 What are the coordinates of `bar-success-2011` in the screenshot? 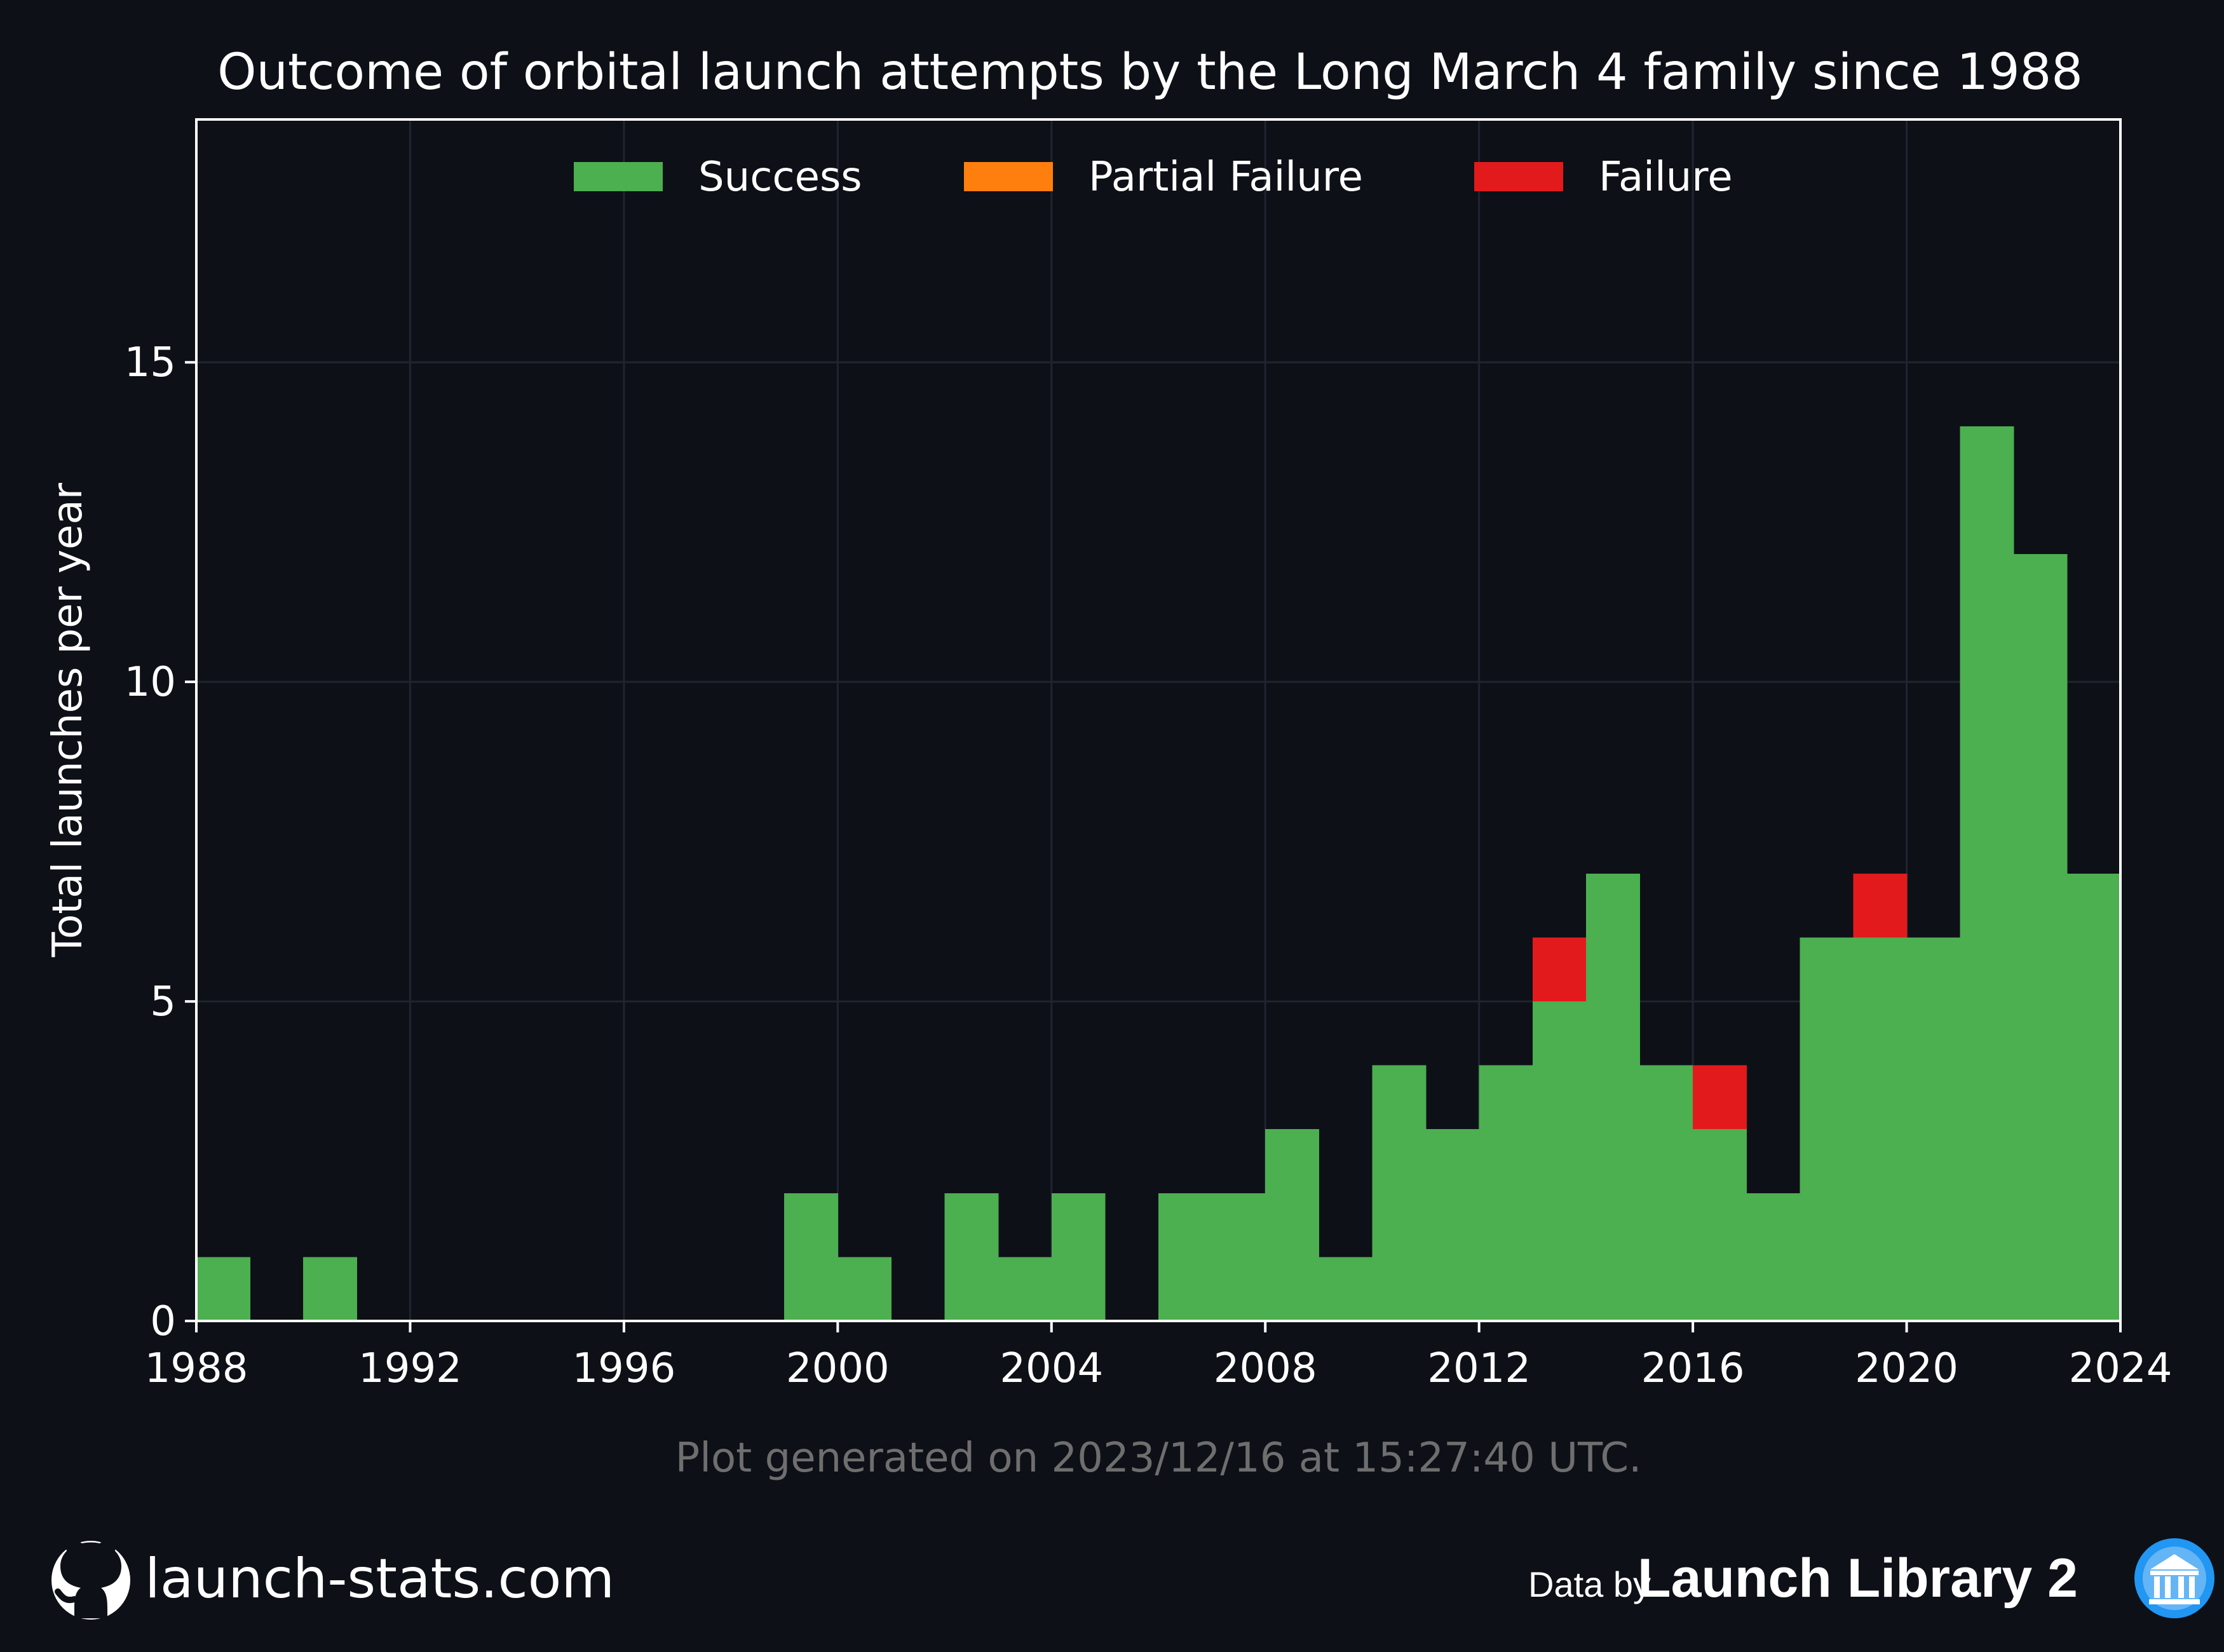 It's located at (1452, 1225).